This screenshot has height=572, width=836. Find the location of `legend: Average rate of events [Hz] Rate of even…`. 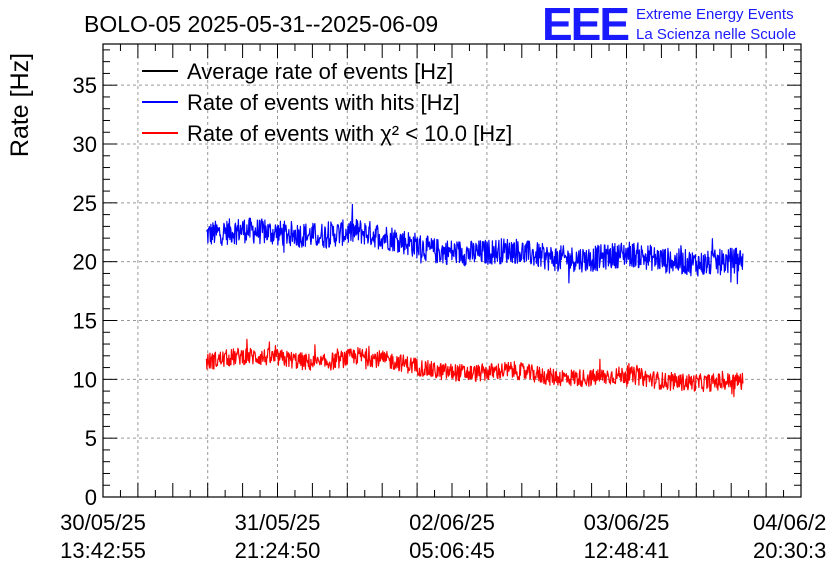

legend: Average rate of events [Hz] Rate of even… is located at coordinates (327, 102).